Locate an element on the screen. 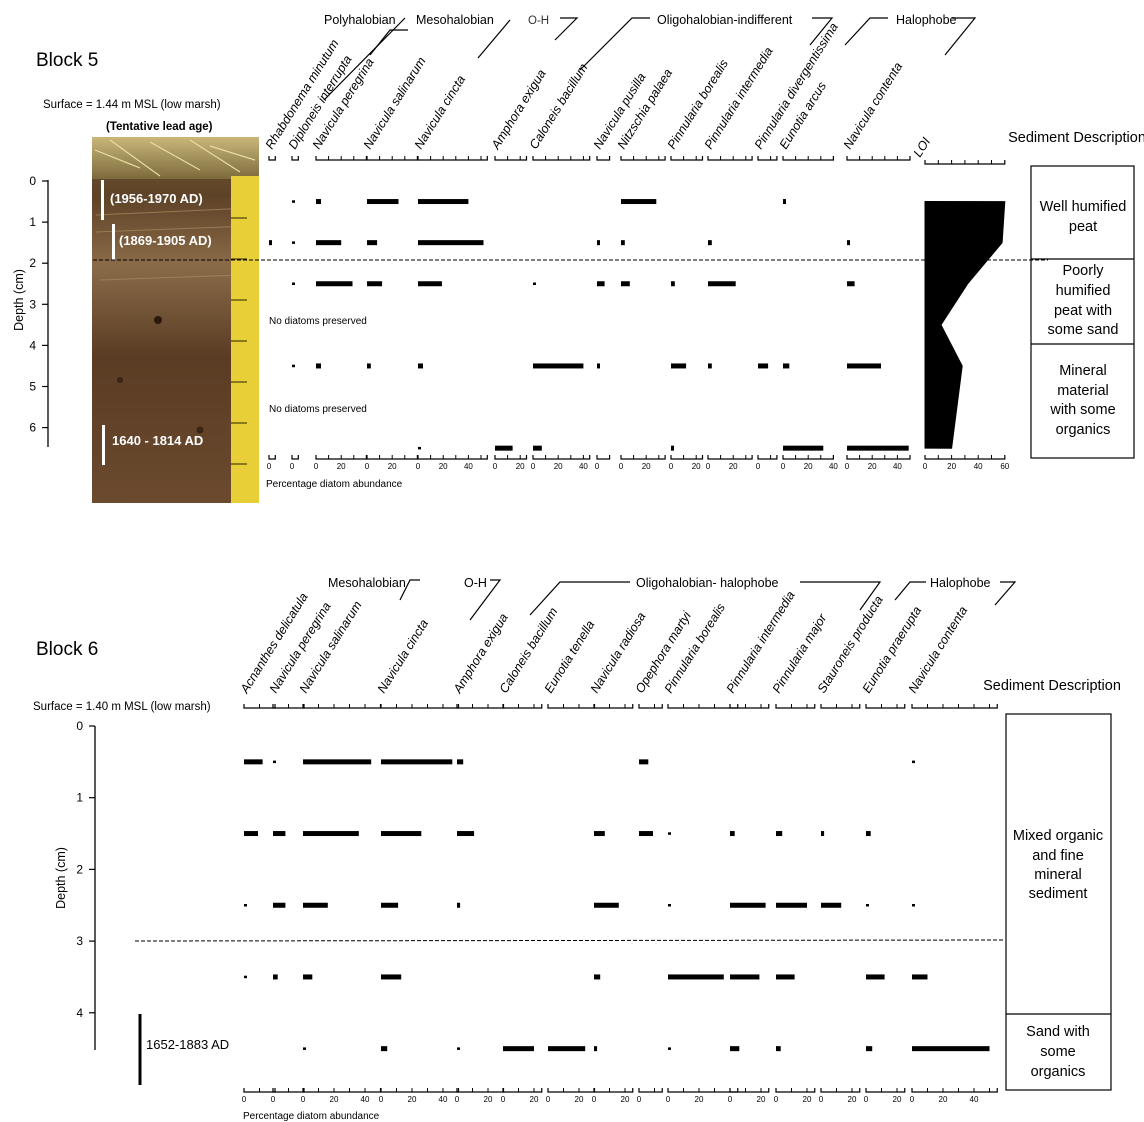 This screenshot has height=1122, width=1144. loi-profile is located at coordinates (965, 325).